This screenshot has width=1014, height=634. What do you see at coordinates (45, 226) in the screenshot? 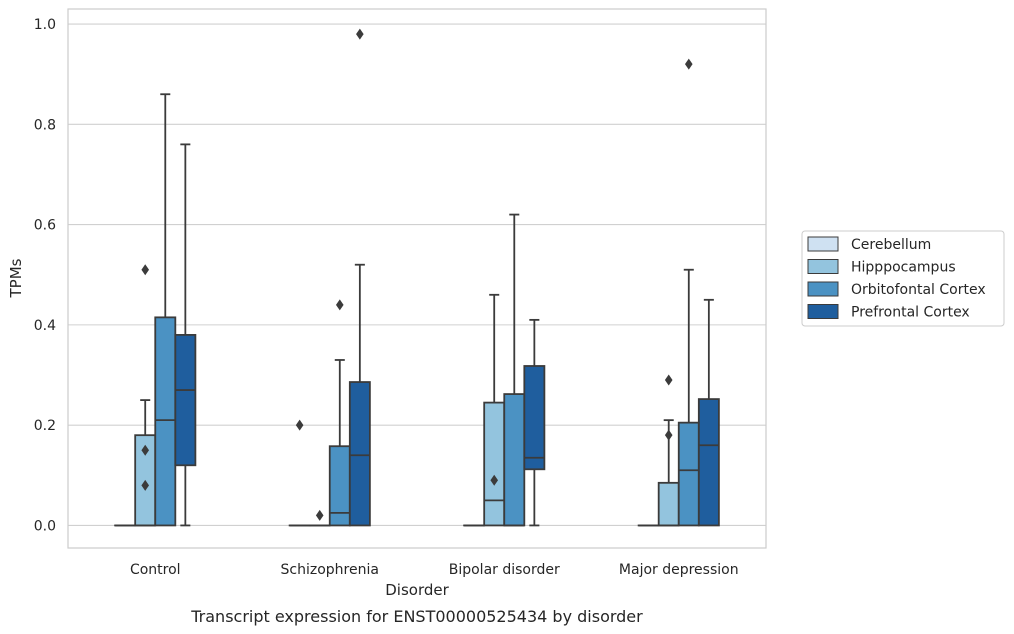
I see `y-tick-label: 0.6` at bounding box center [45, 226].